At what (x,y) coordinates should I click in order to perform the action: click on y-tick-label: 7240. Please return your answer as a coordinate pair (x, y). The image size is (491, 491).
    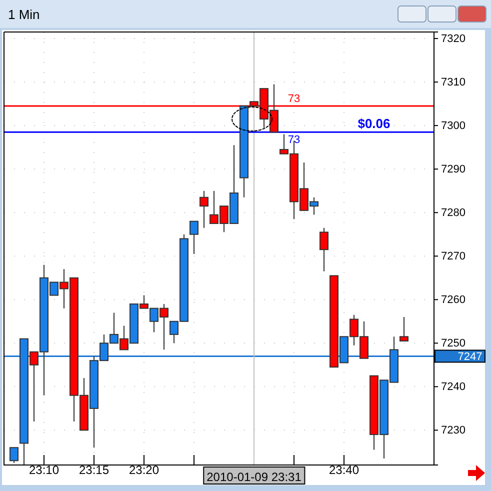
    Looking at the image, I should click on (453, 387).